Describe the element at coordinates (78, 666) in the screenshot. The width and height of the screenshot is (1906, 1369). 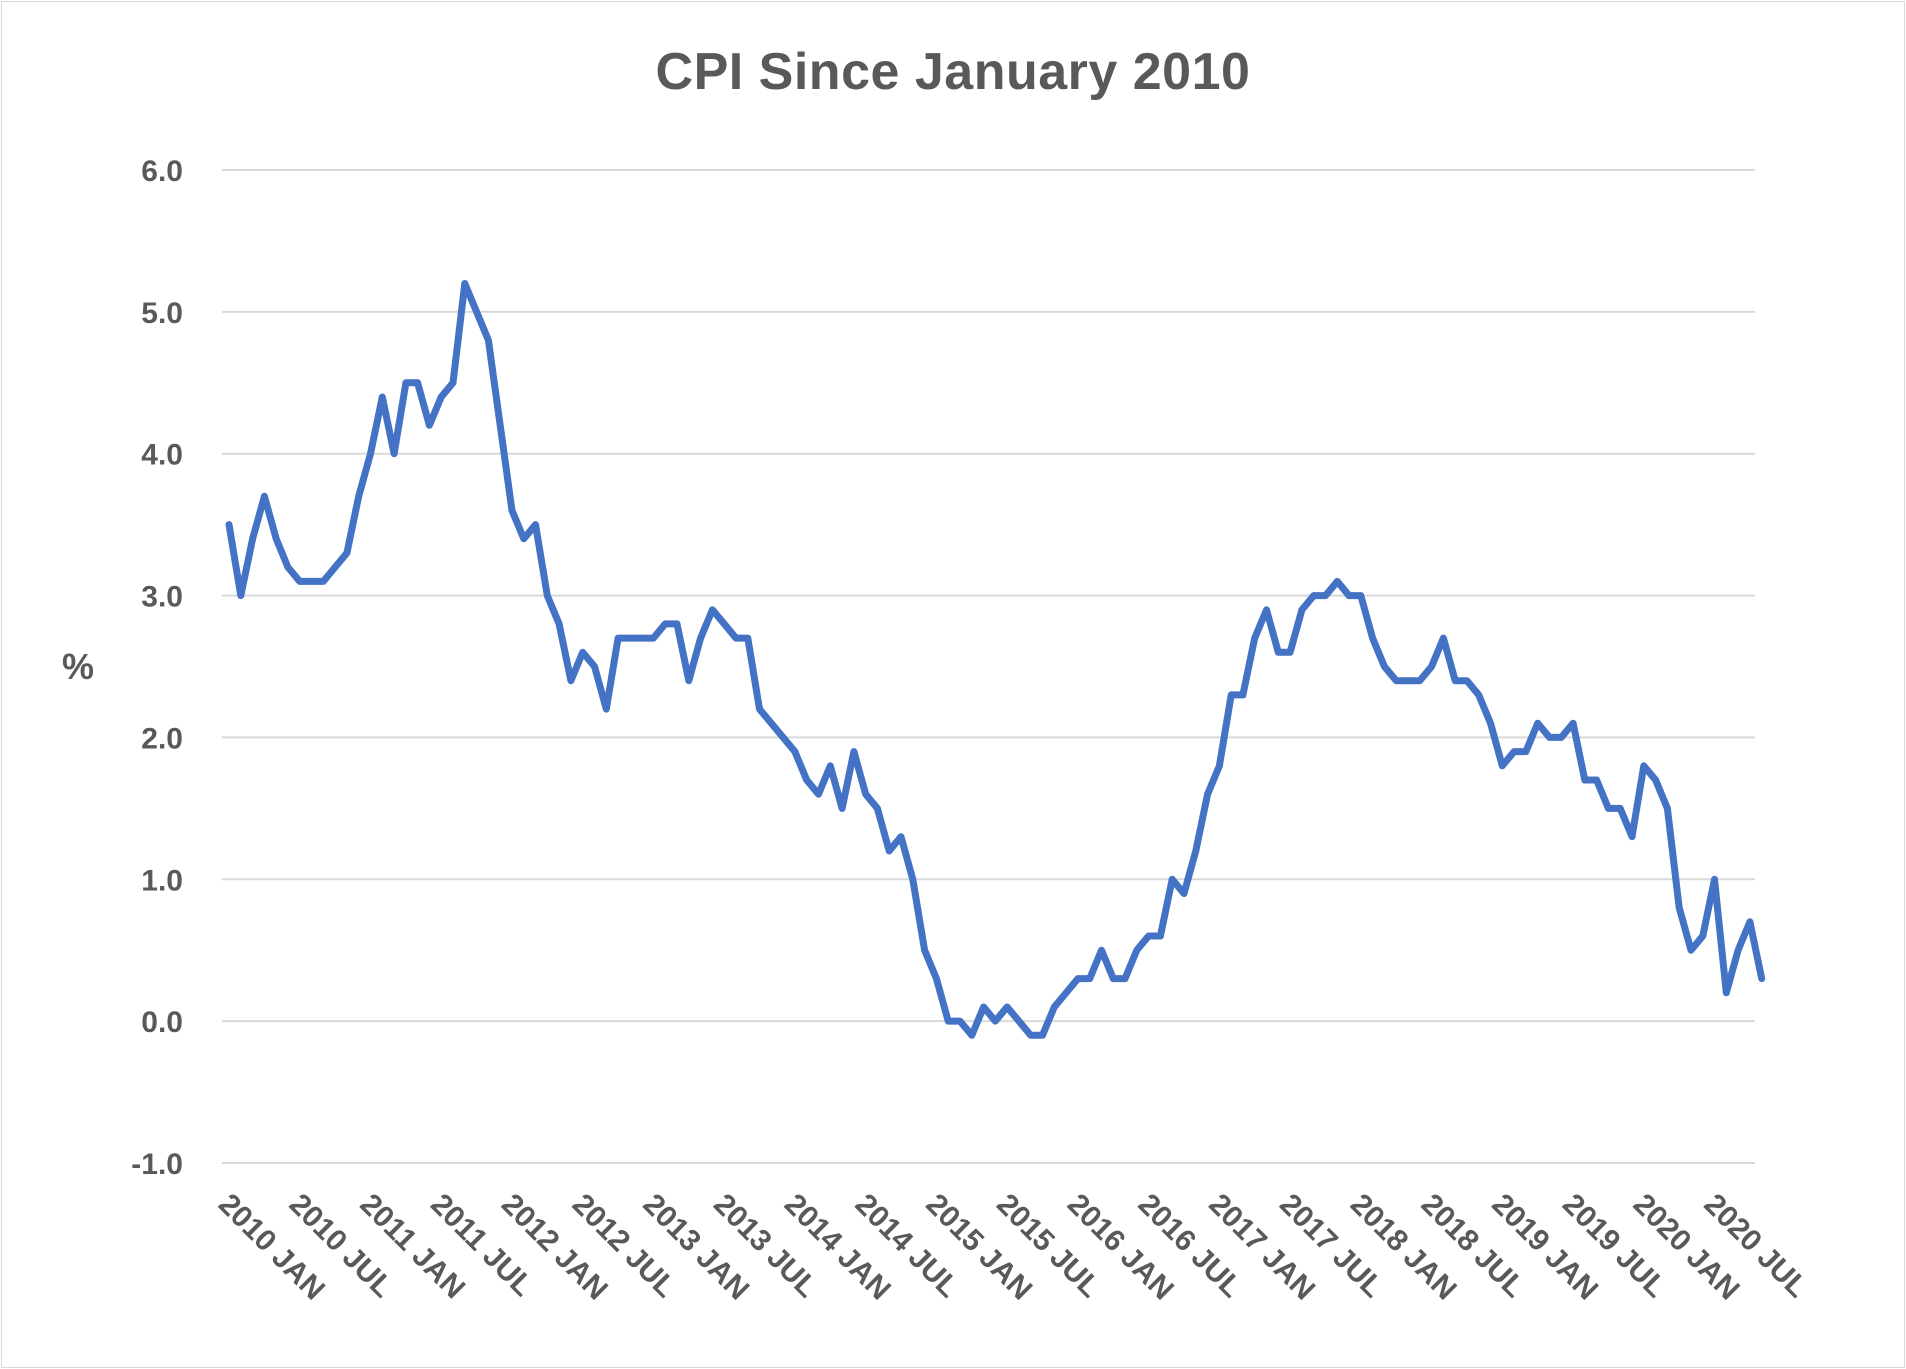
I see `y-axis-title: %` at that location.